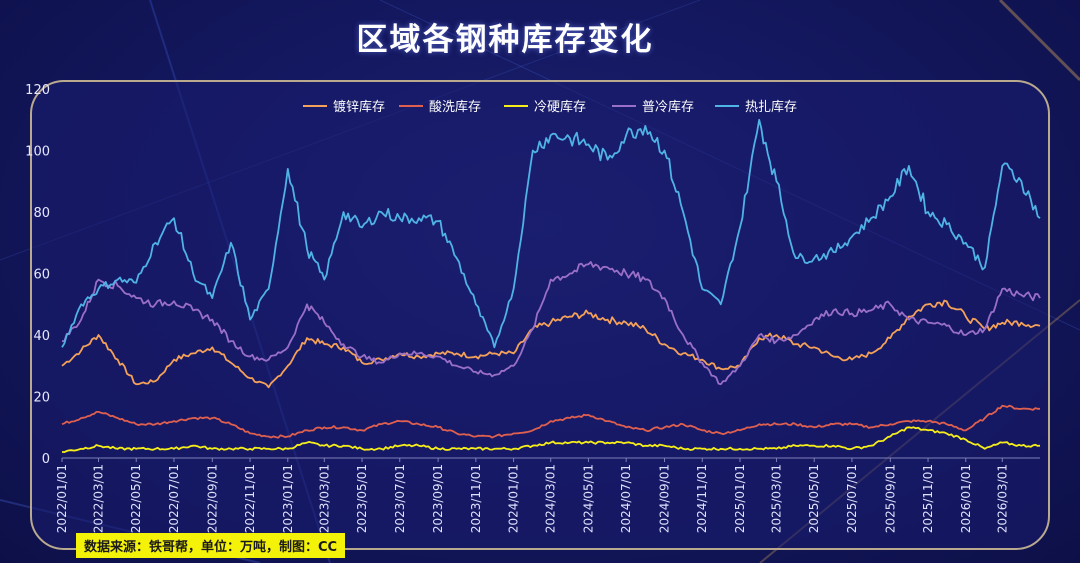 The height and width of the screenshot is (563, 1080). Describe the element at coordinates (174, 498) in the screenshot. I see `x-tick-label: 2022/07/01` at that location.